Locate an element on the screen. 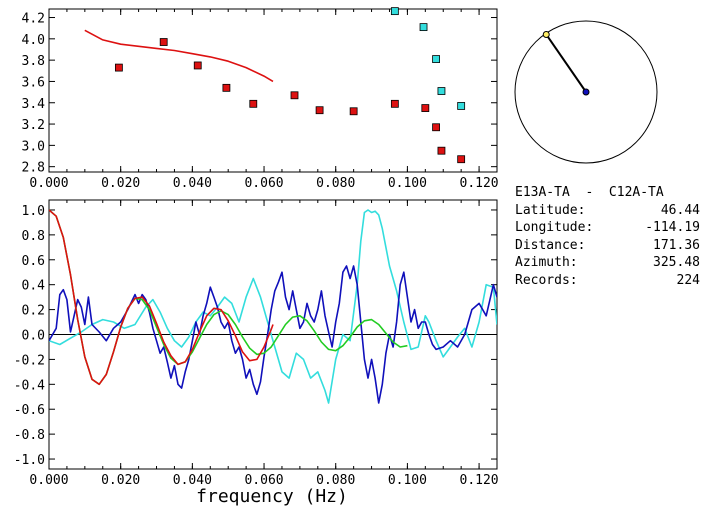 Image resolution: width=702 pixels, height=519 pixels. y-tick-label: 0.2 is located at coordinates (33, 311).